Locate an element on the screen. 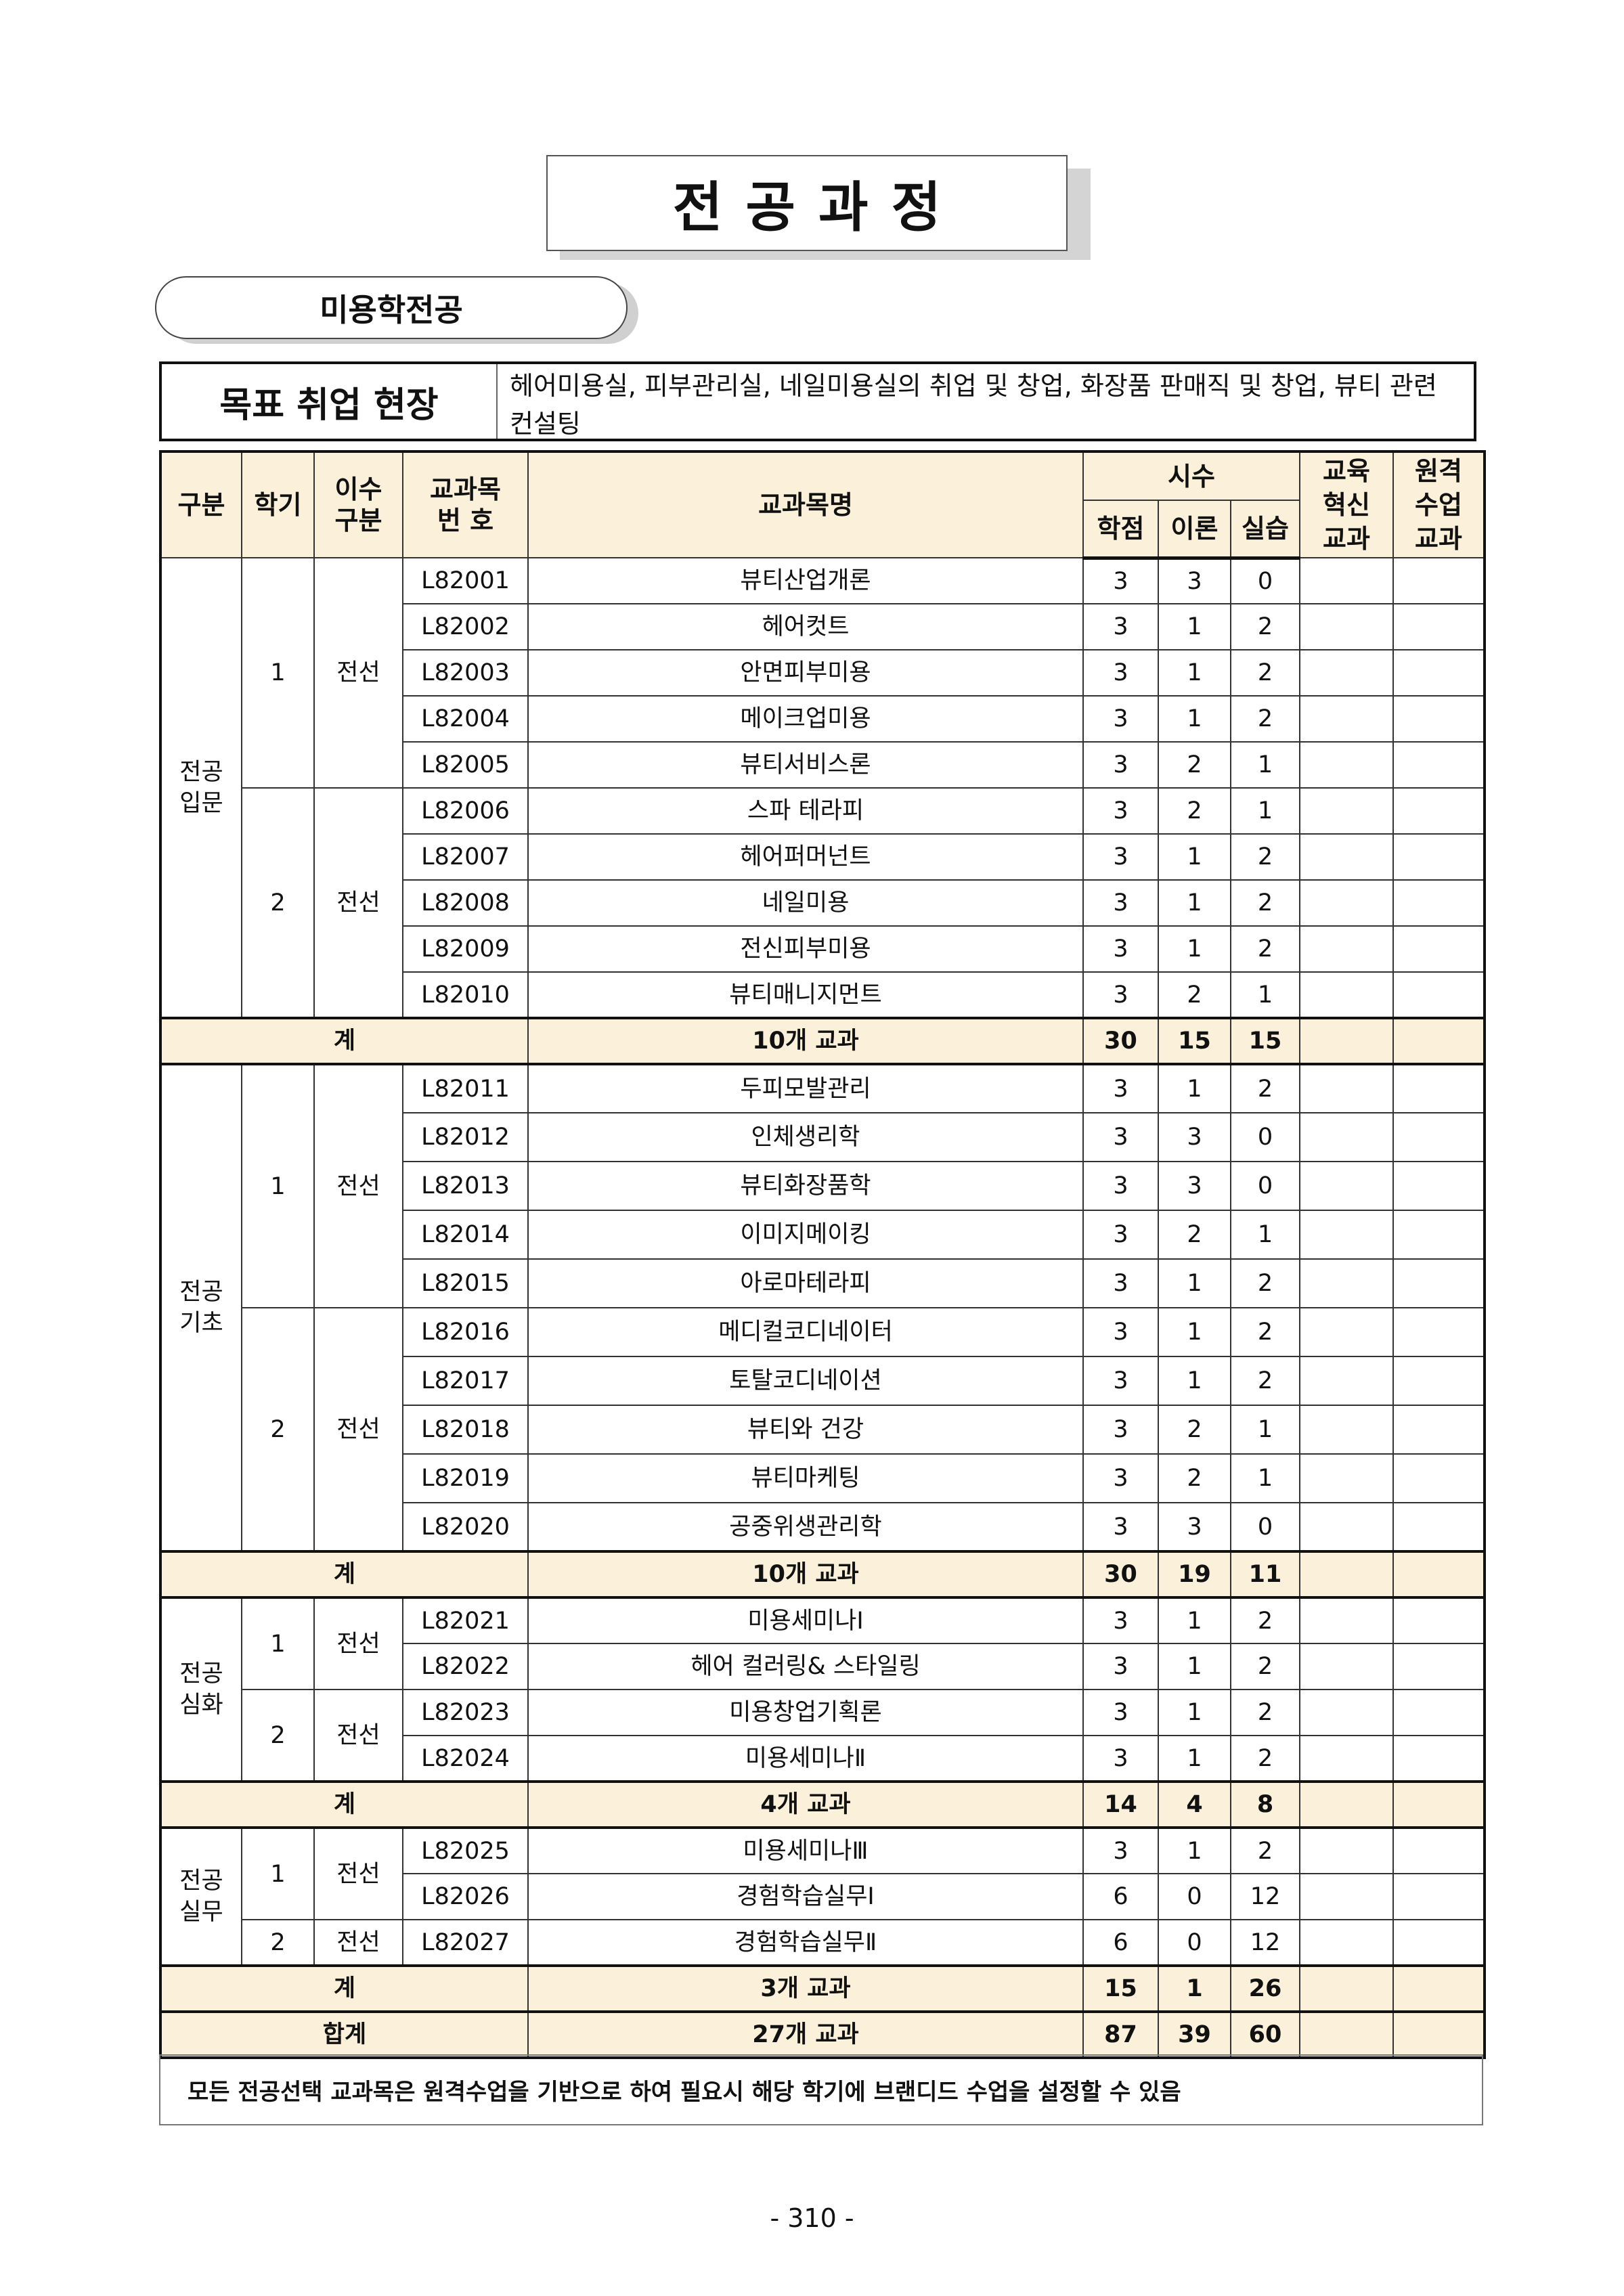 Image resolution: width=1624 pixels, height=2296 pixels. course-name: 뷰티와 건강 is located at coordinates (805, 1430).